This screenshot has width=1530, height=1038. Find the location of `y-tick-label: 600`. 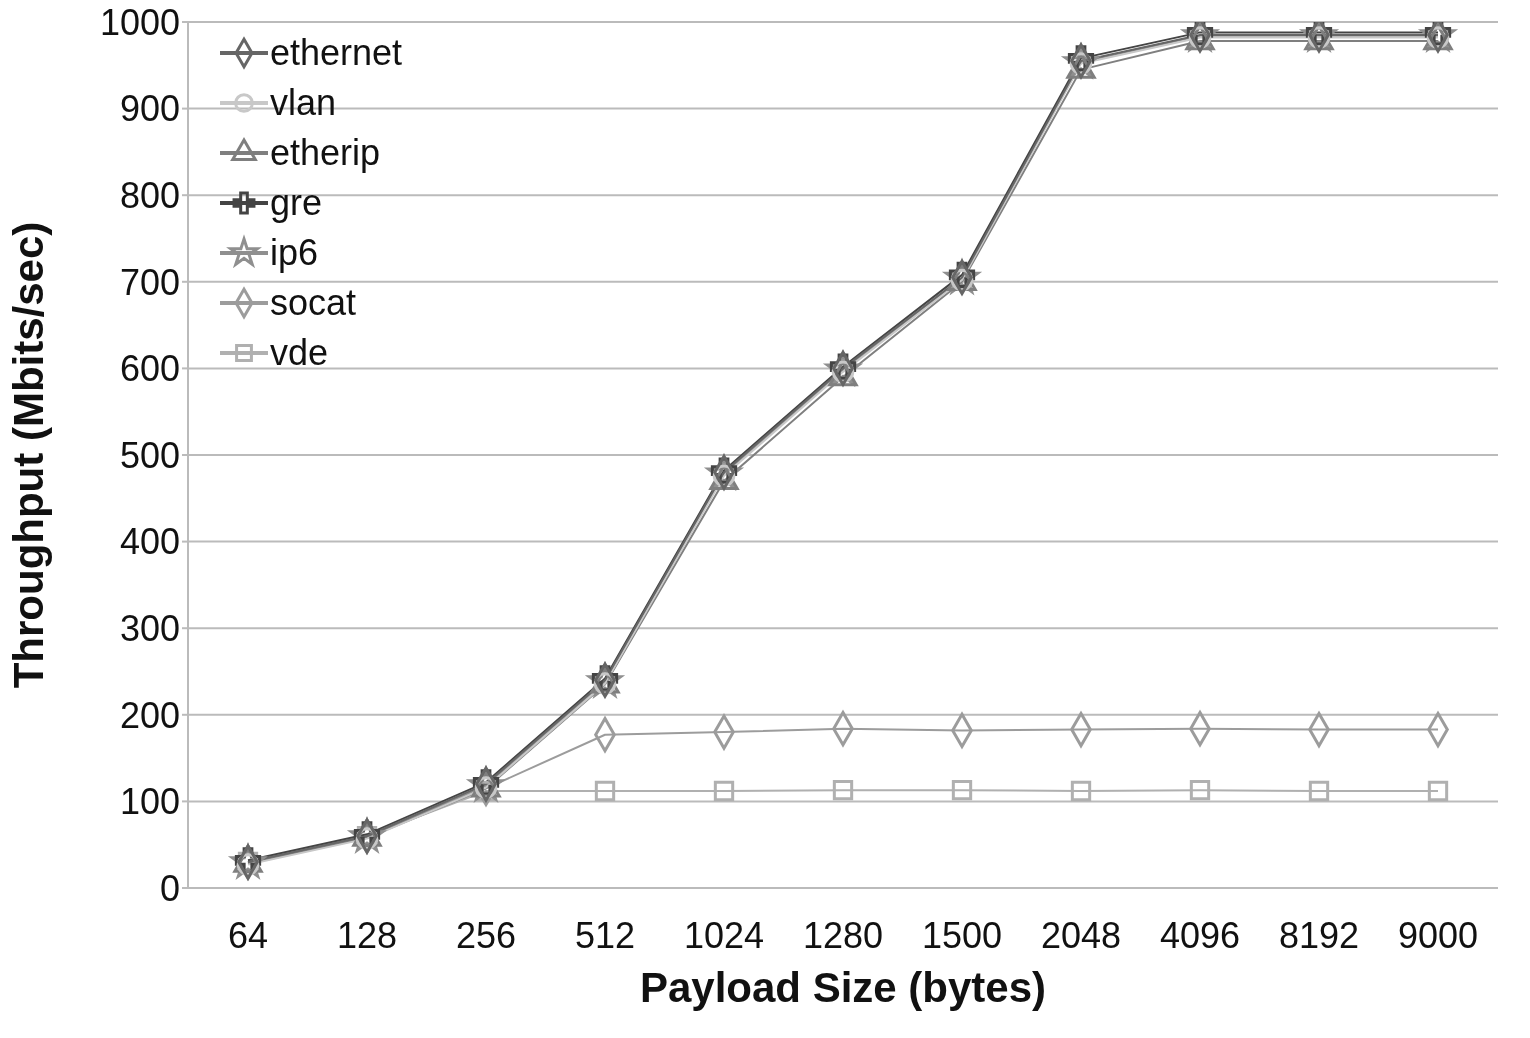

y-tick-label: 600 is located at coordinates (149, 369).